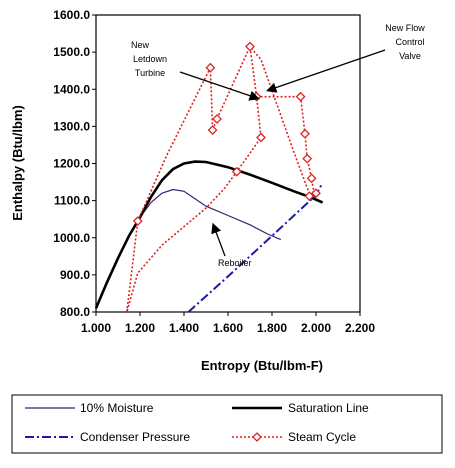 This screenshot has width=455, height=468. Describe the element at coordinates (140, 328) in the screenshot. I see `x-tick-label: 1.200` at that location.